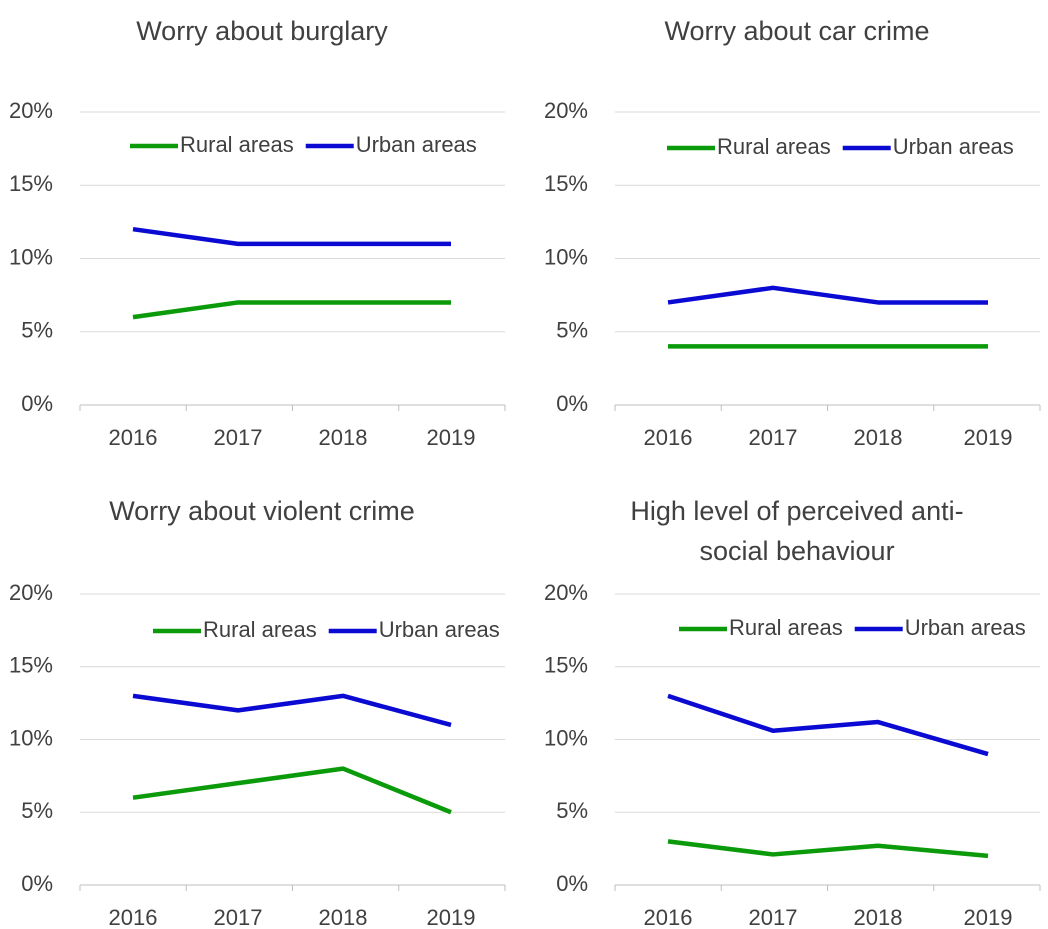  Describe the element at coordinates (796, 511) in the screenshot. I see `chart-title-line: High level of perceived anti-` at that location.